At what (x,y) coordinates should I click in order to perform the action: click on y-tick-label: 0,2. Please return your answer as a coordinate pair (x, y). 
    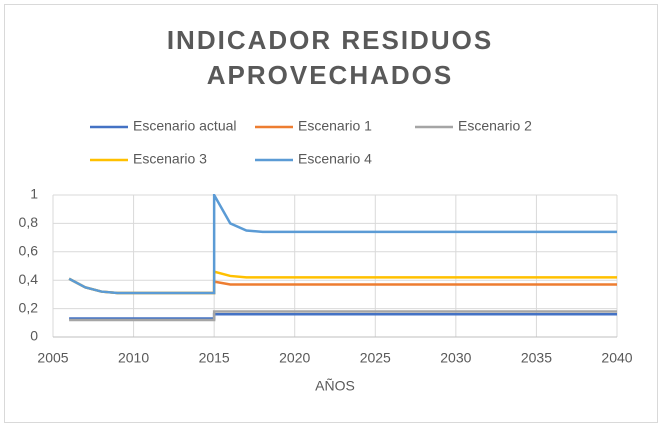
    Looking at the image, I should click on (29, 307).